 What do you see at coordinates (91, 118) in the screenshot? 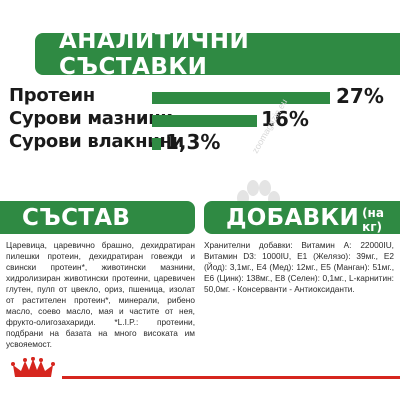
I see `bar-label: Сурови мазнини` at bounding box center [91, 118].